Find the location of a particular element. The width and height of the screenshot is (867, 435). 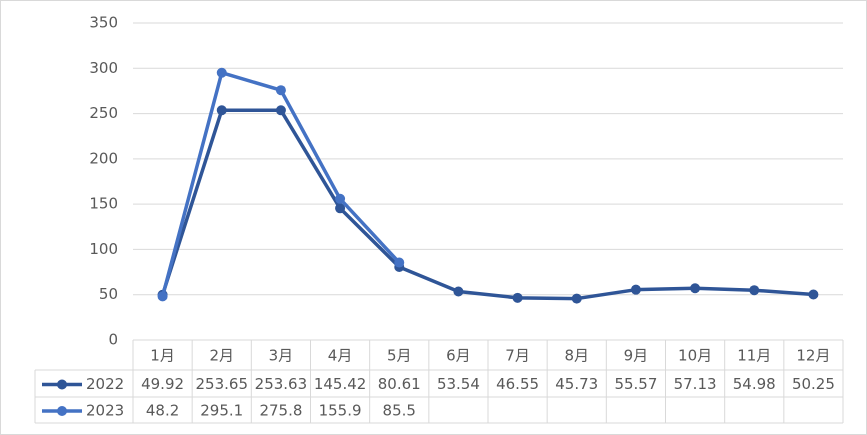

x-tick-label: 5月 is located at coordinates (399, 356).